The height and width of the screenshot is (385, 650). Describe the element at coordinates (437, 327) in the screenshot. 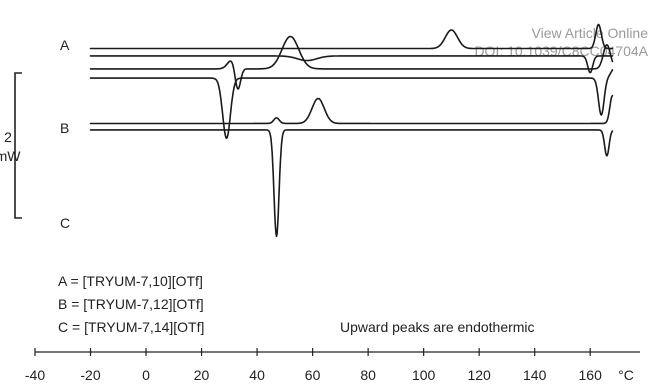

I see `endothermic-note: Upward peaks are endothermic` at that location.